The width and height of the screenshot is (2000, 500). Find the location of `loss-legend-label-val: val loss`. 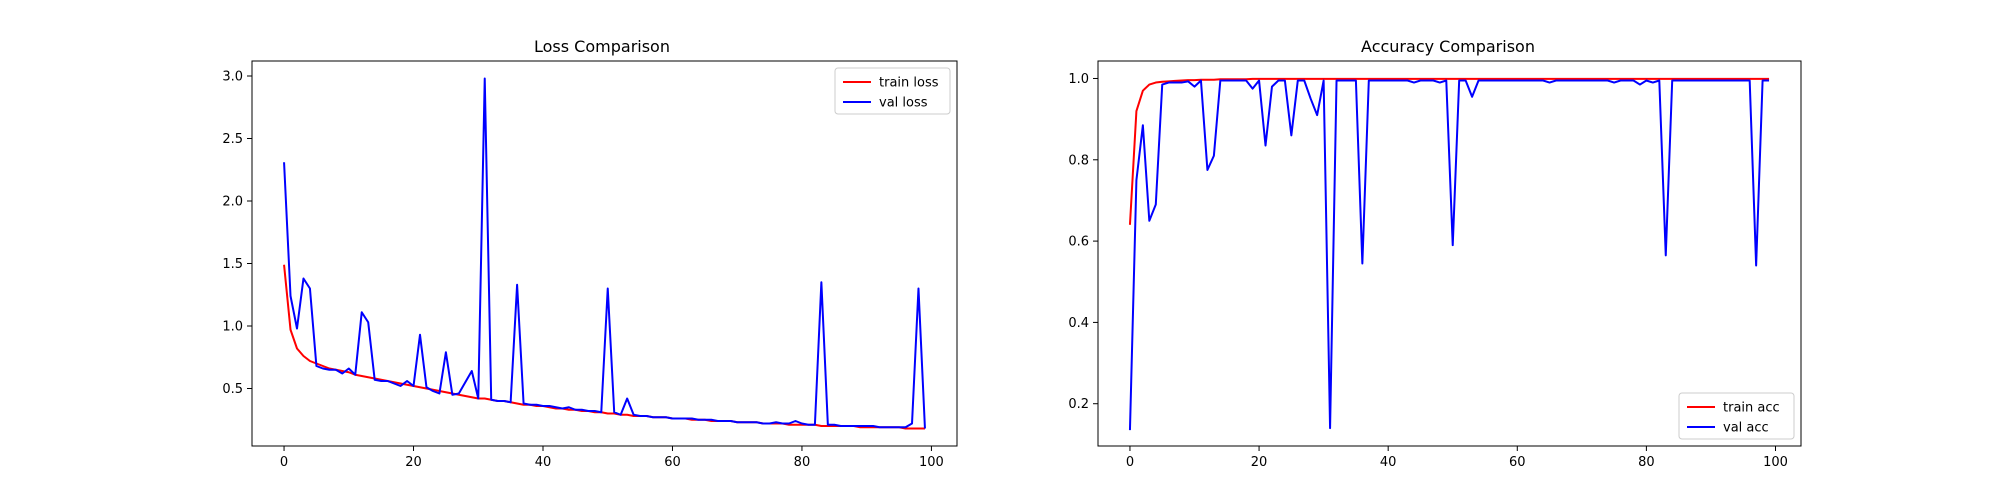

loss-legend-label-val: val loss is located at coordinates (903, 103).